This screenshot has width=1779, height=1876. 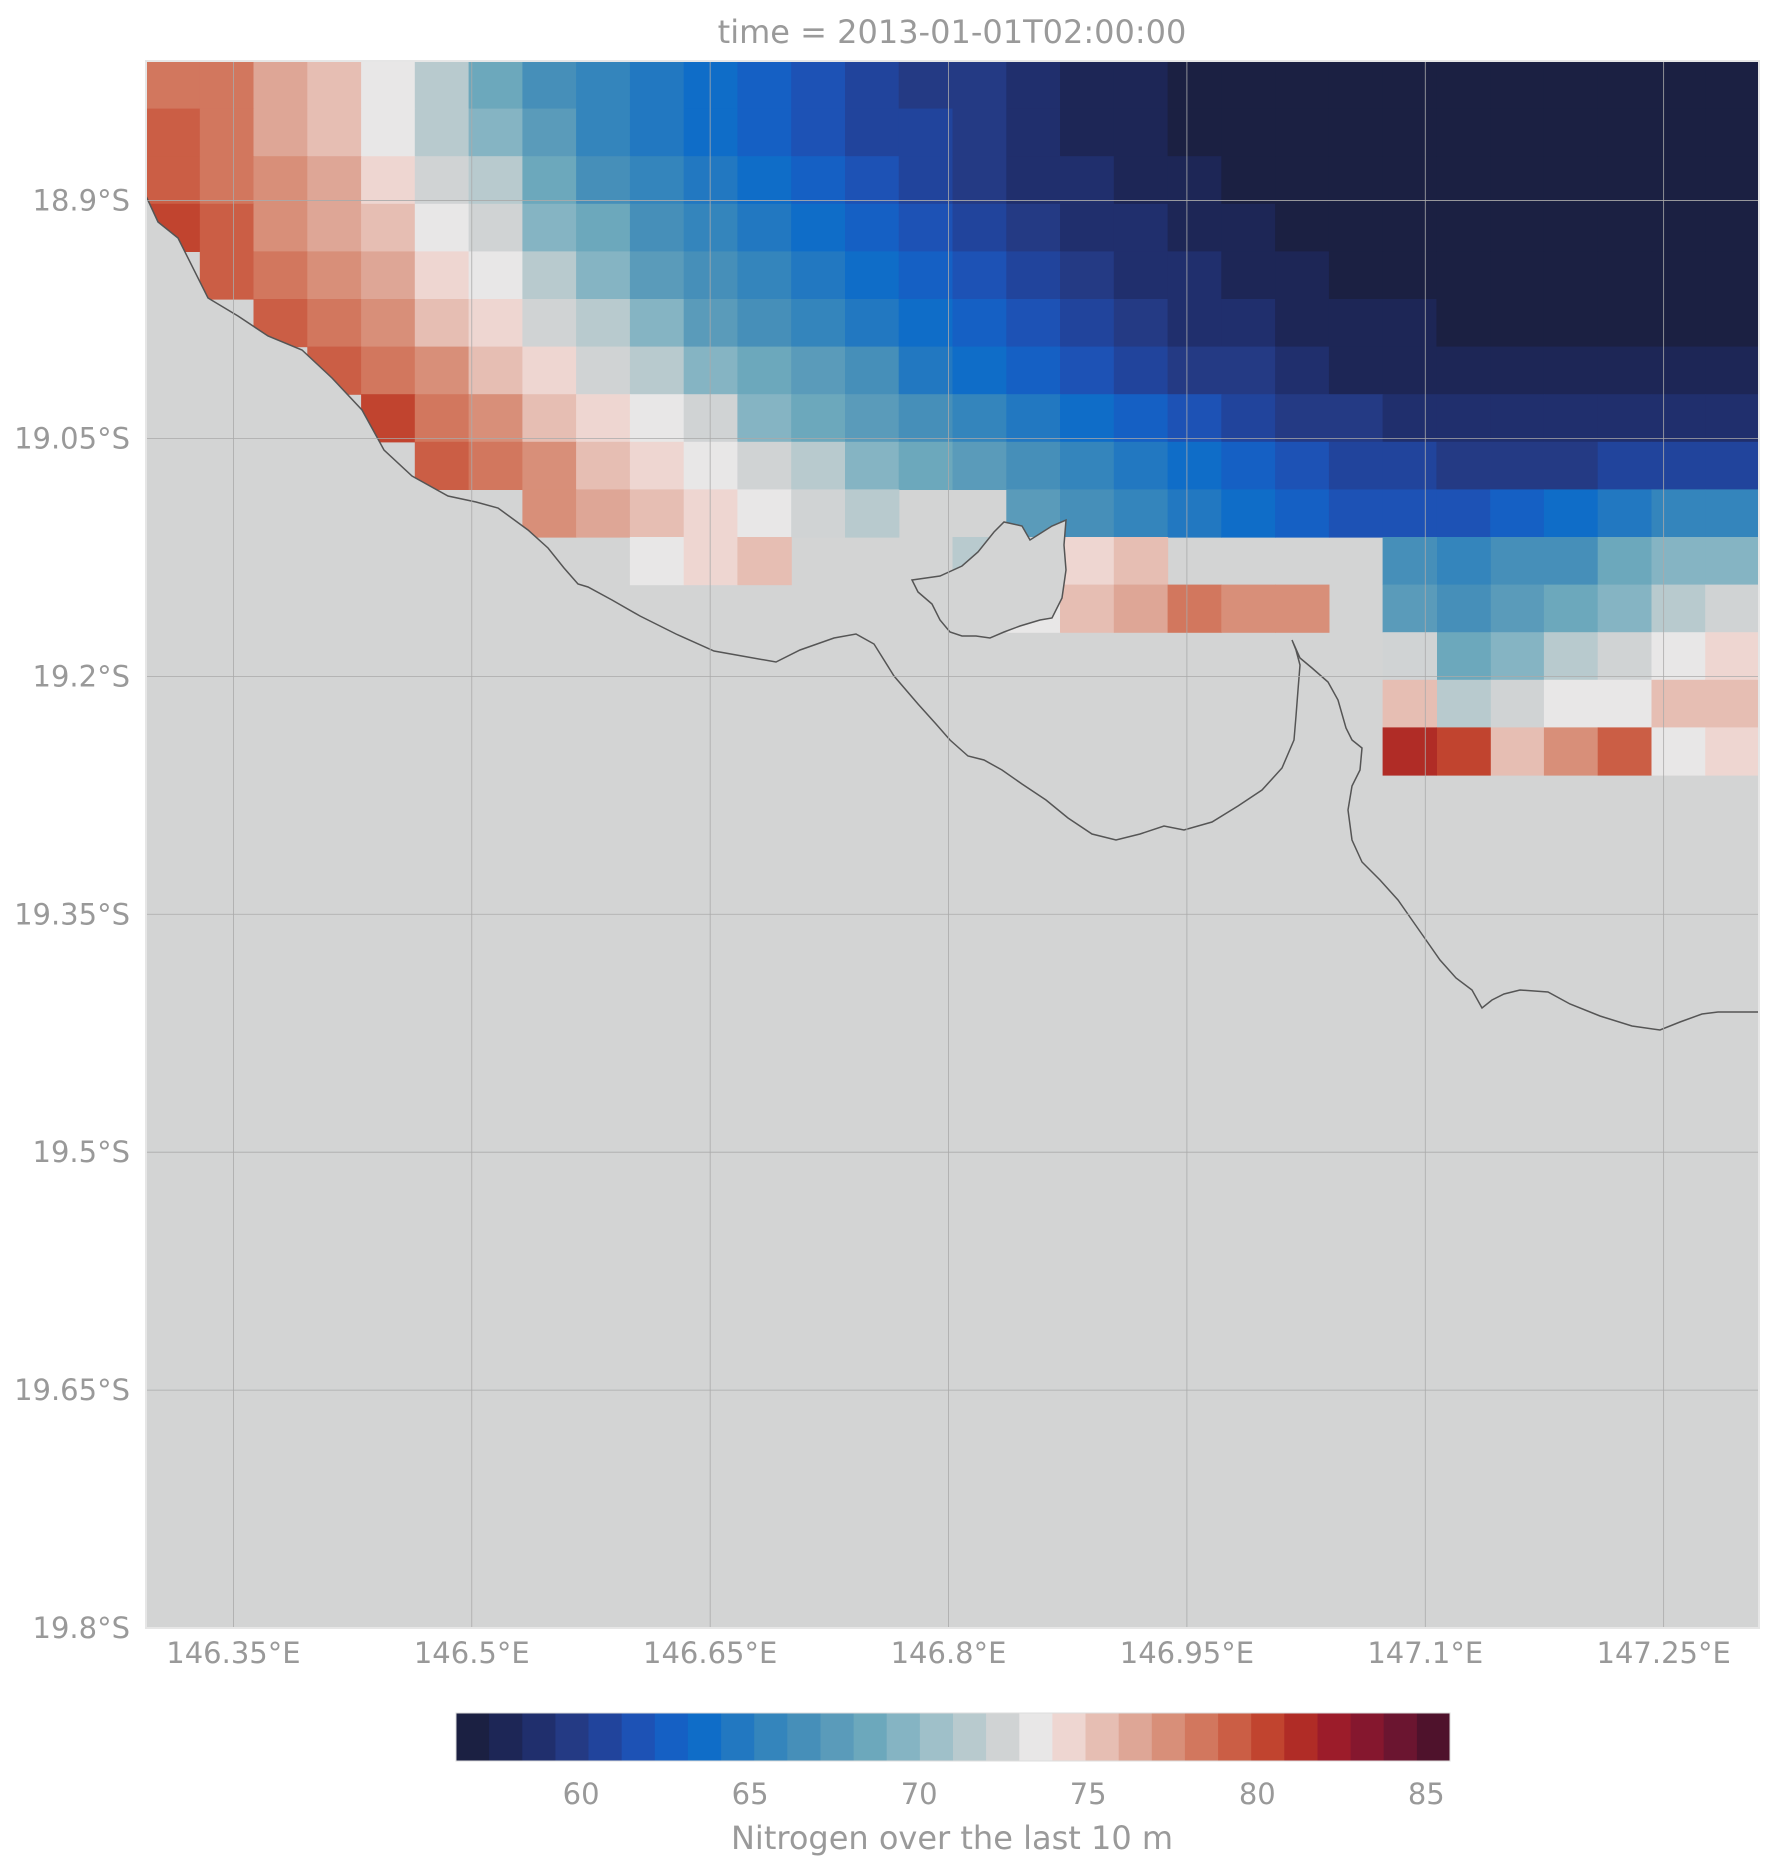 I want to click on y-tick-label: 19.35°S, so click(x=72, y=914).